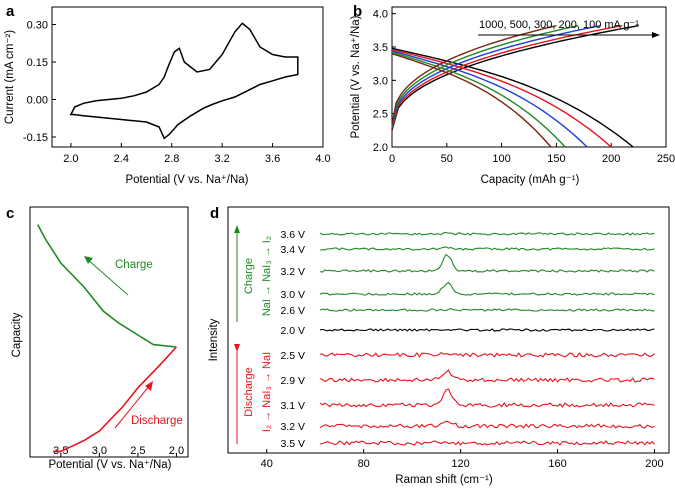 The height and width of the screenshot is (488, 675). I want to click on panel-a-xtick-label: 2.0, so click(70, 159).